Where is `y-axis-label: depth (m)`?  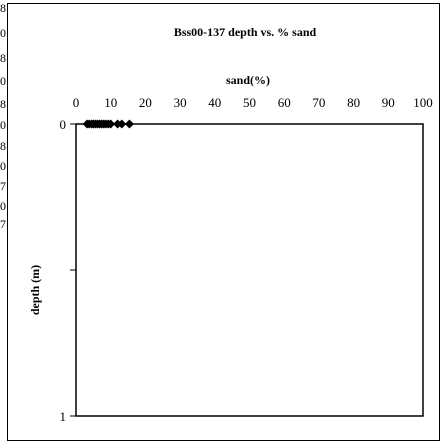
y-axis-label: depth (m) is located at coordinates (35, 290).